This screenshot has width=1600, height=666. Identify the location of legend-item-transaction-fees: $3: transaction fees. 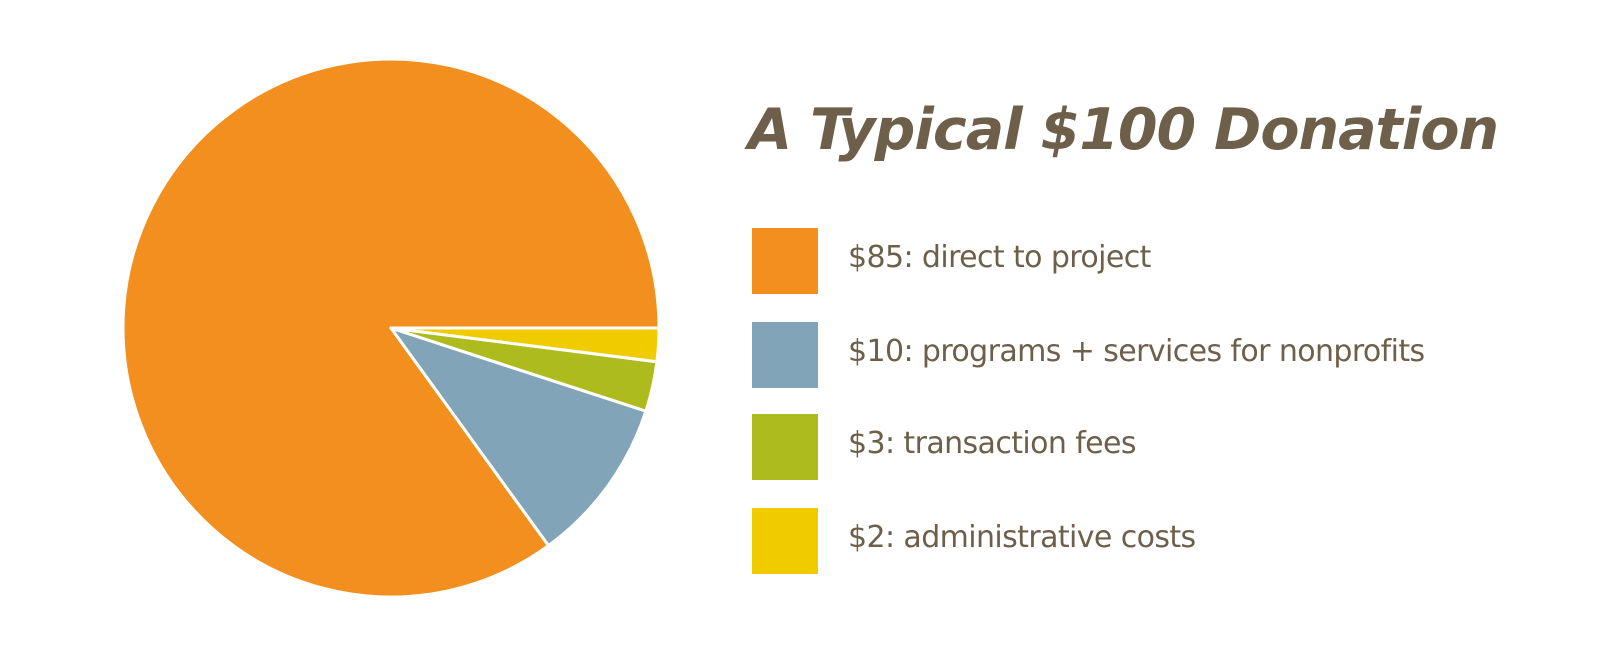
(1172, 447).